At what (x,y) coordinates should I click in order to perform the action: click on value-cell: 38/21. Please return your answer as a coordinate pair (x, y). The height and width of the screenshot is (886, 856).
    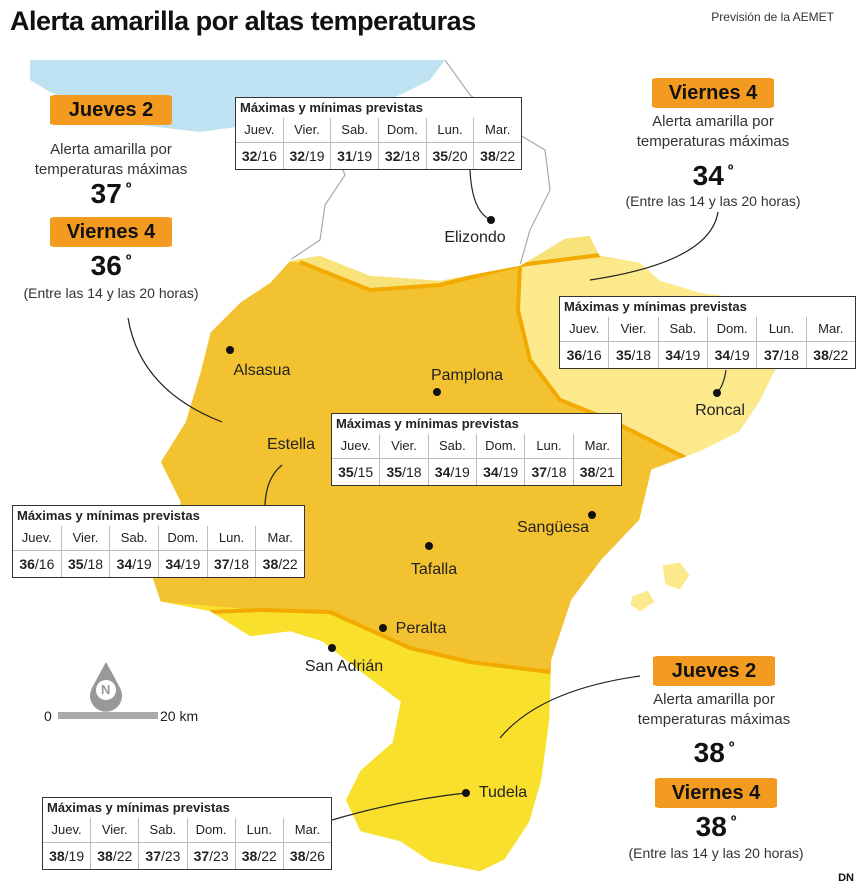
    Looking at the image, I should click on (597, 471).